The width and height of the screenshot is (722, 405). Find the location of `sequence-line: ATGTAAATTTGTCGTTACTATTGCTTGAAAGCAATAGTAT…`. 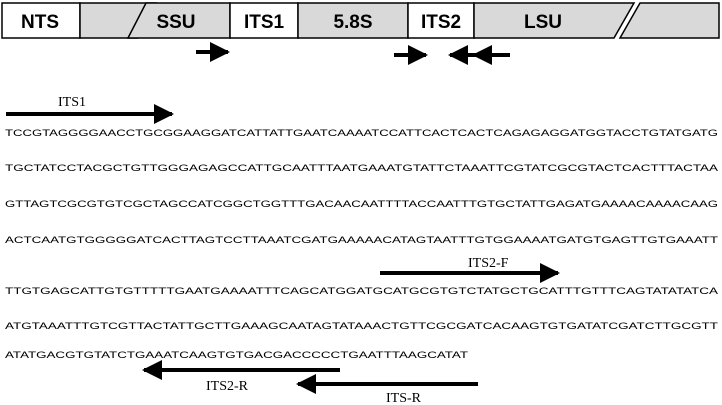

sequence-line: ATGTAAATTTGTCGTTACTATTGCTTGAAAGCAATAGTAT… is located at coordinates (361, 326).